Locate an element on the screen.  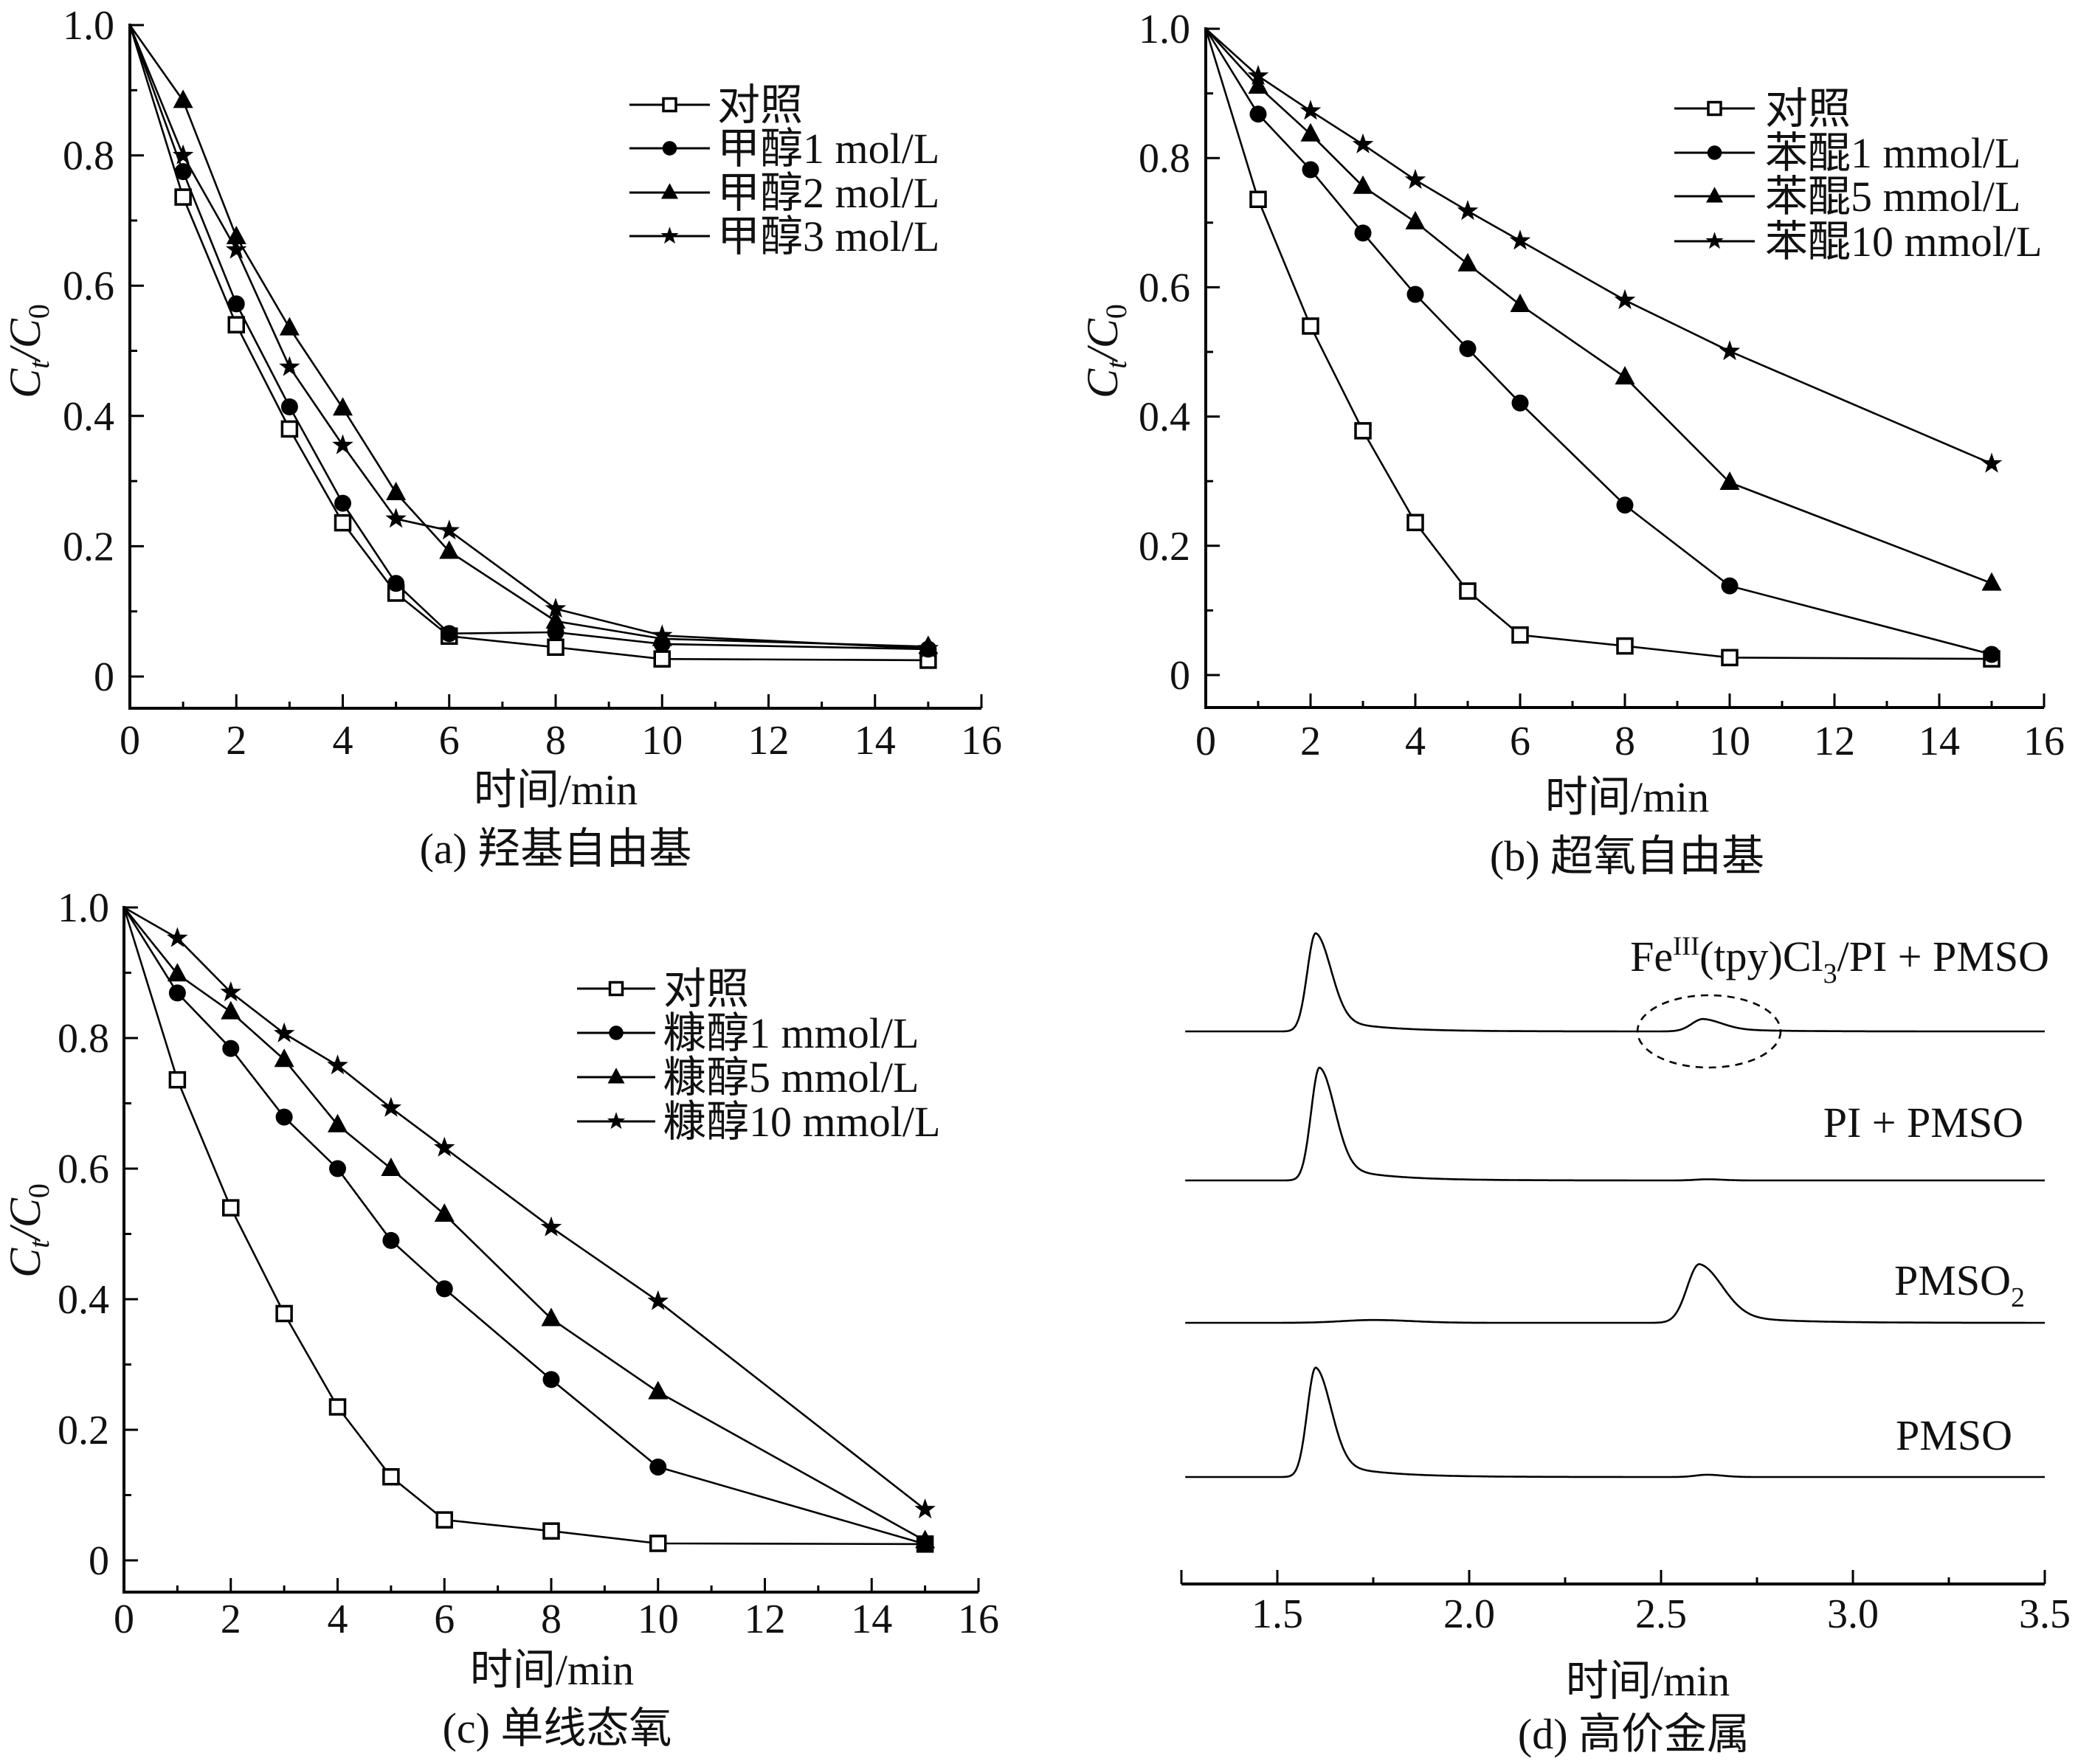
x-tick-label: 1.5 is located at coordinates (1277, 1614).